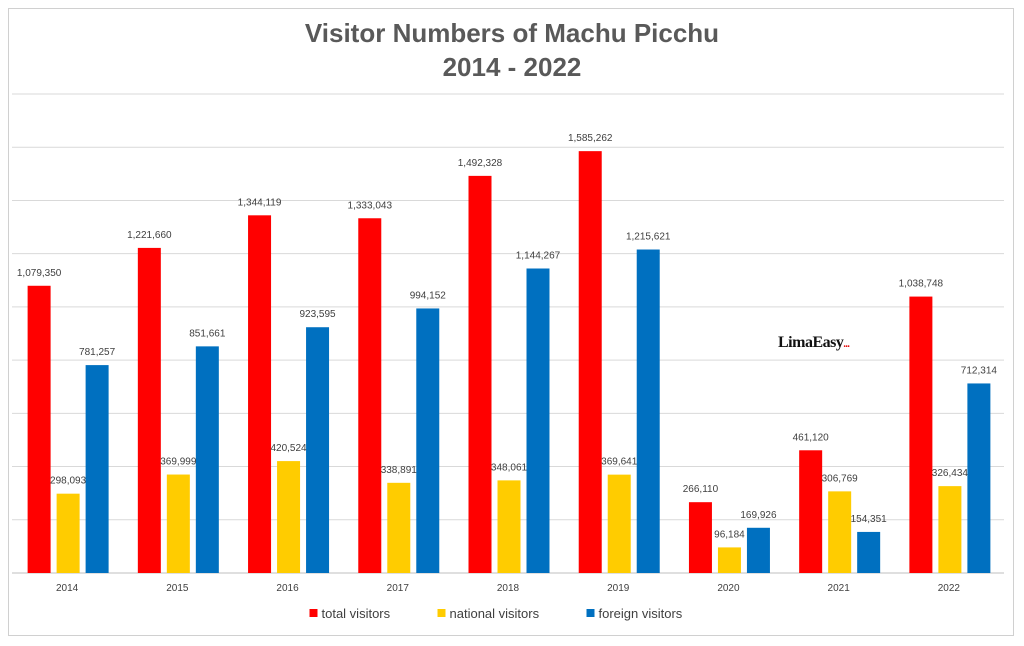 This screenshot has height=646, width=1024. Describe the element at coordinates (289, 517) in the screenshot. I see `bar-national-visitors-2016` at that location.